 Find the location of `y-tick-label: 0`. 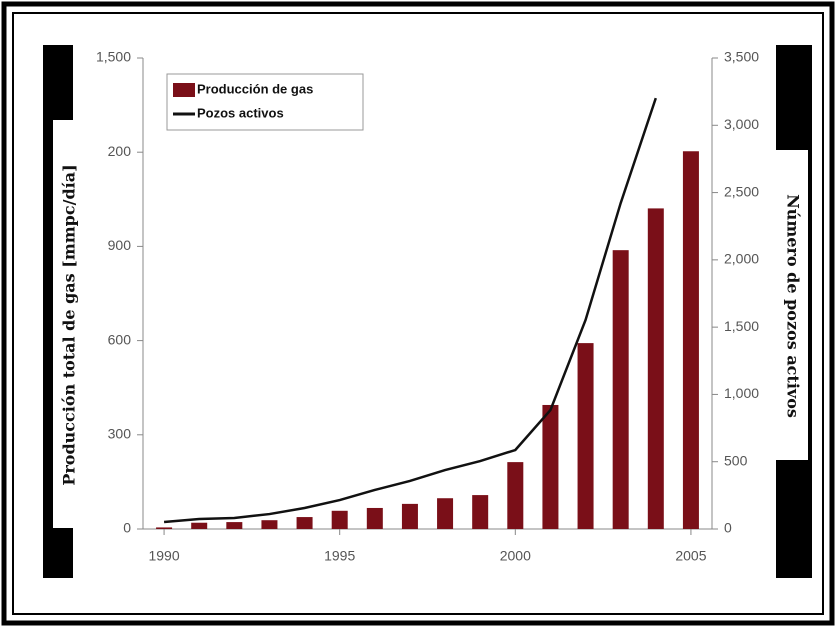

y-tick-label: 0 is located at coordinates (127, 528).